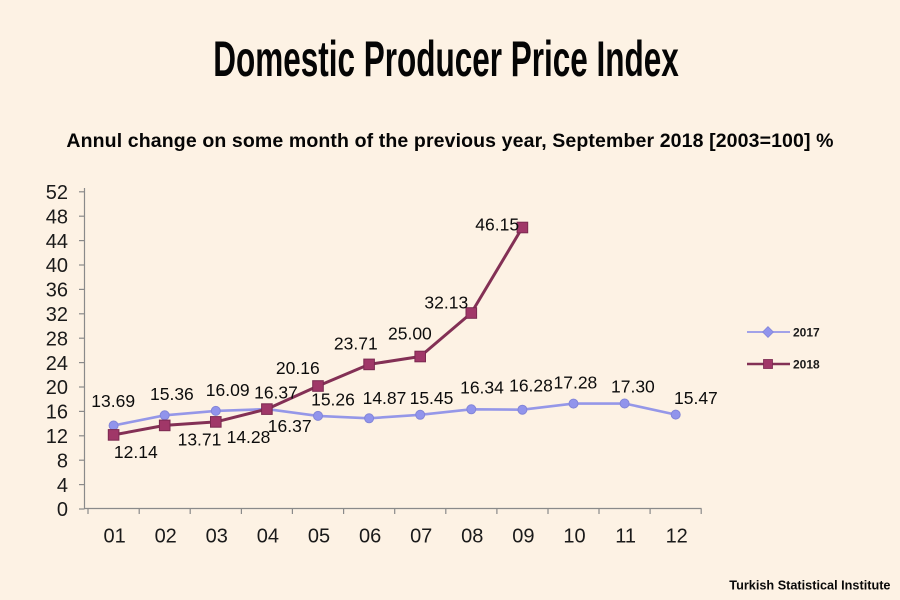 This screenshot has width=900, height=600. Describe the element at coordinates (298, 368) in the screenshot. I see `svg-text: 20.16` at that location.